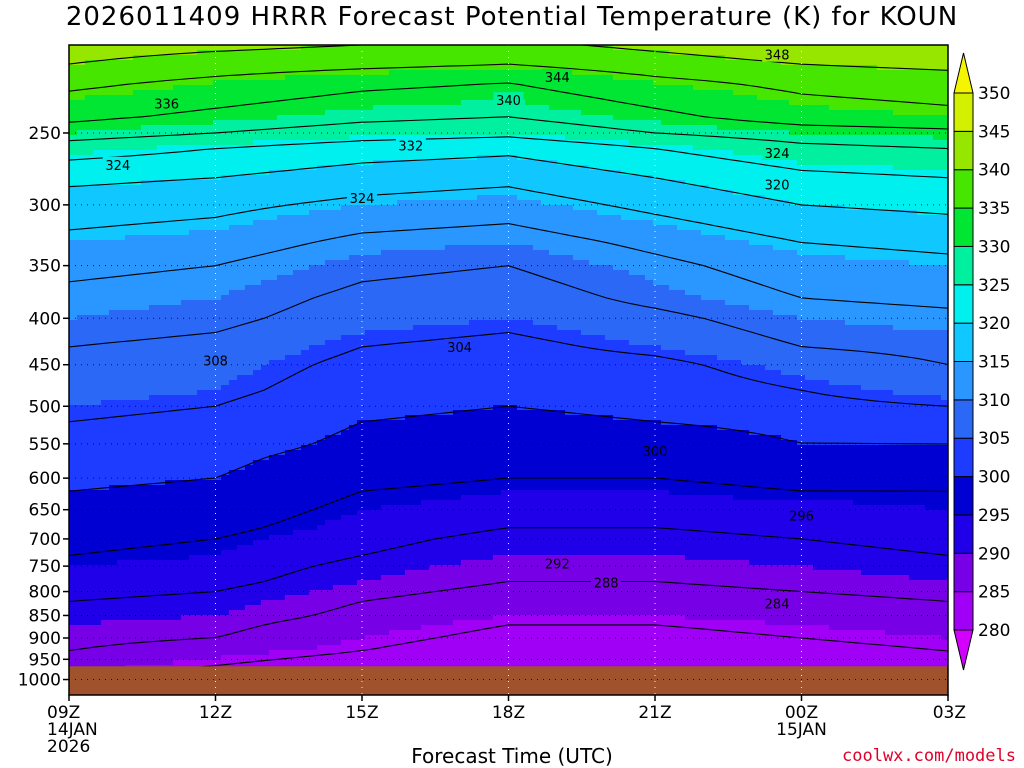 This screenshot has width=1024, height=768. What do you see at coordinates (45, 445) in the screenshot?
I see `y-tick-label: 550` at bounding box center [45, 445].